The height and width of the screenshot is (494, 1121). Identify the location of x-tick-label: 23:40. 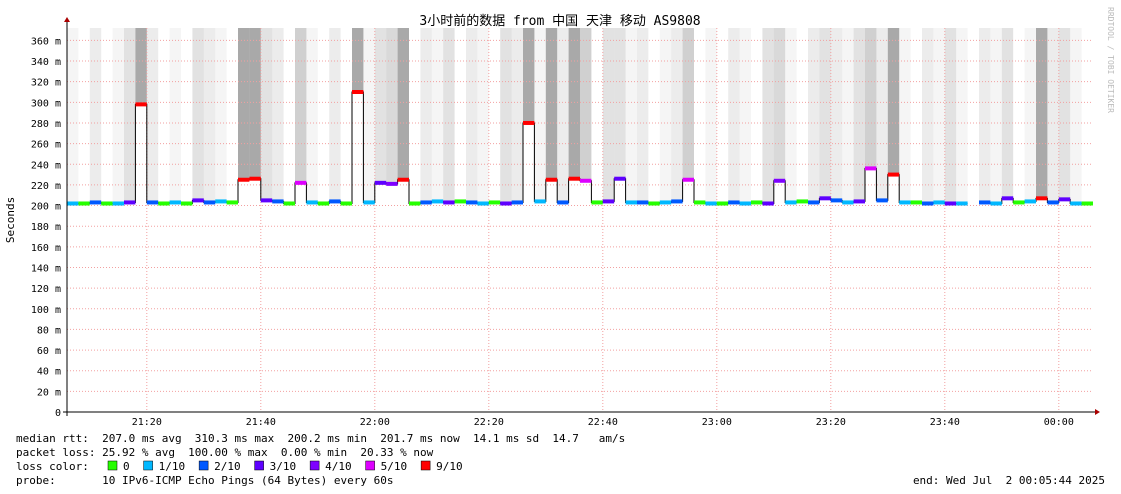
(945, 422).